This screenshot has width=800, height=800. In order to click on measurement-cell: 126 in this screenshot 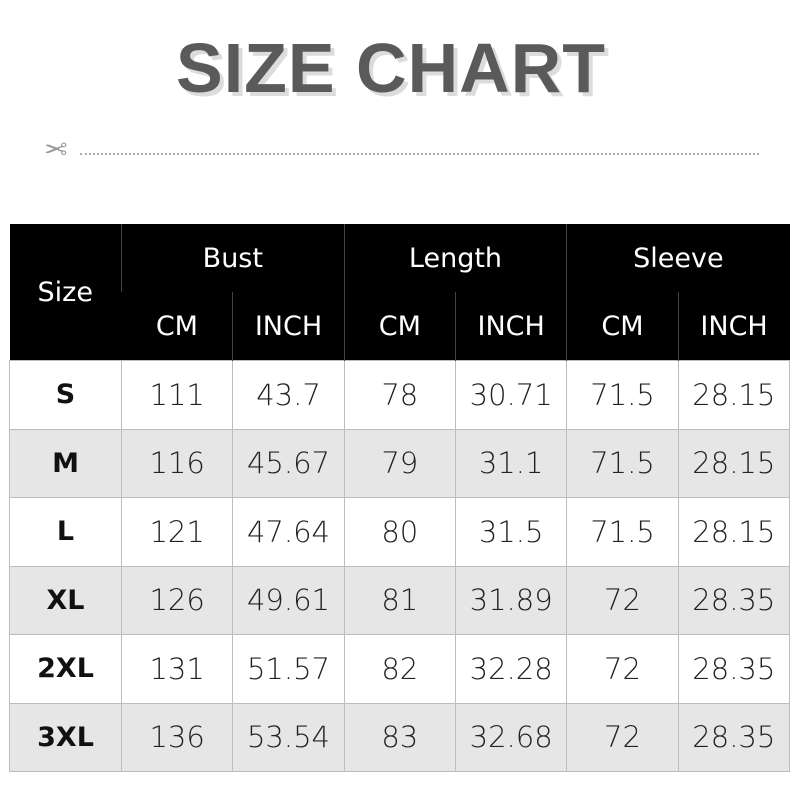, I will do `click(177, 600)`.